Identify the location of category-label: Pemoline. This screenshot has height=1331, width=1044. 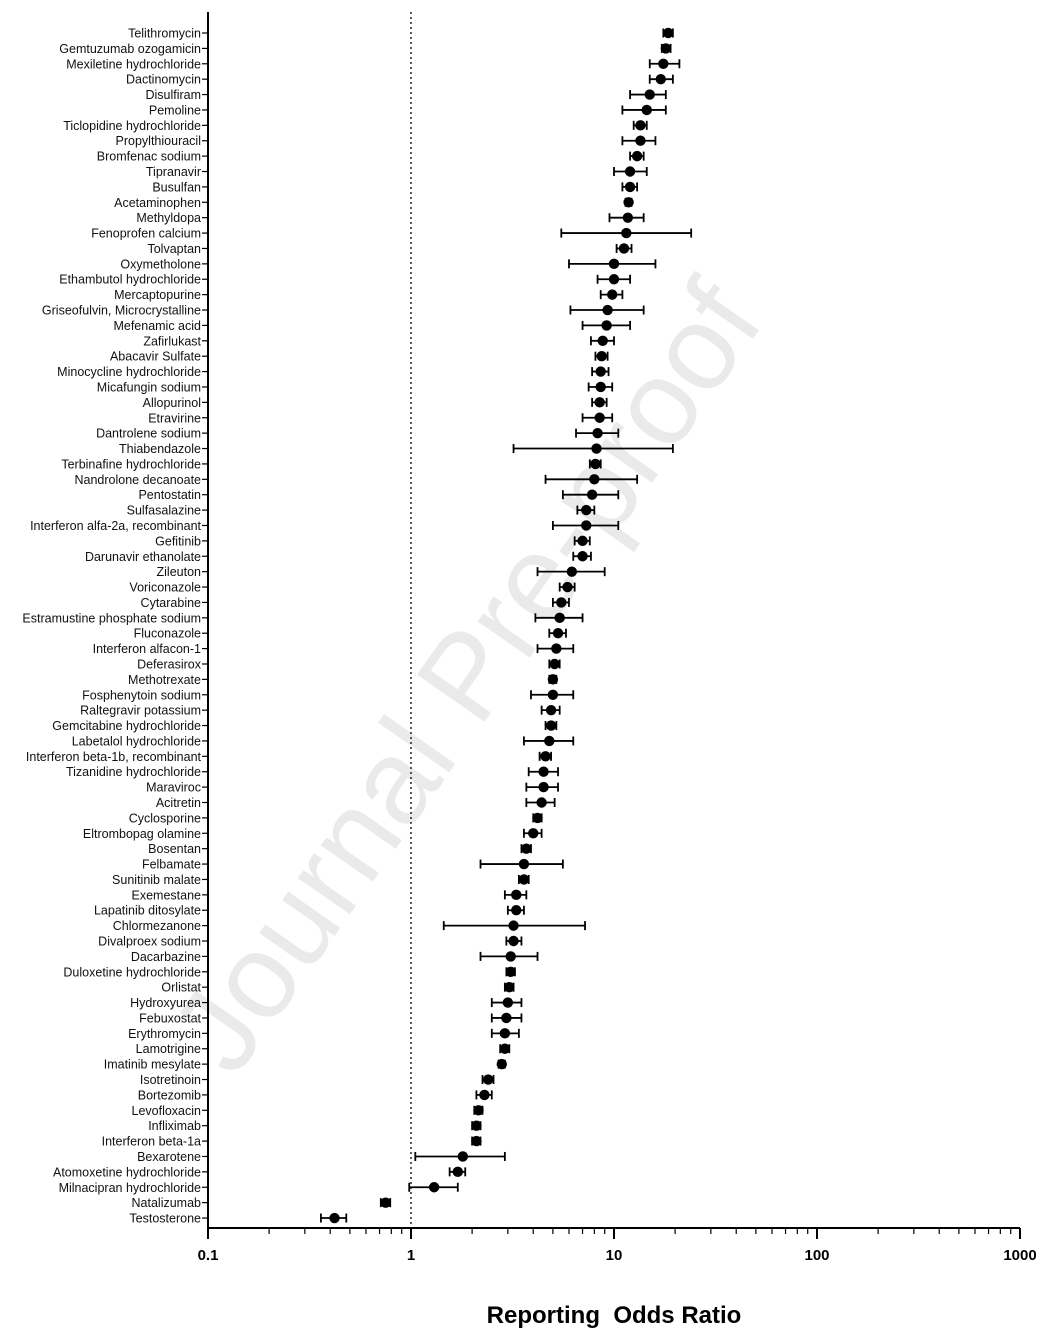
(175, 110).